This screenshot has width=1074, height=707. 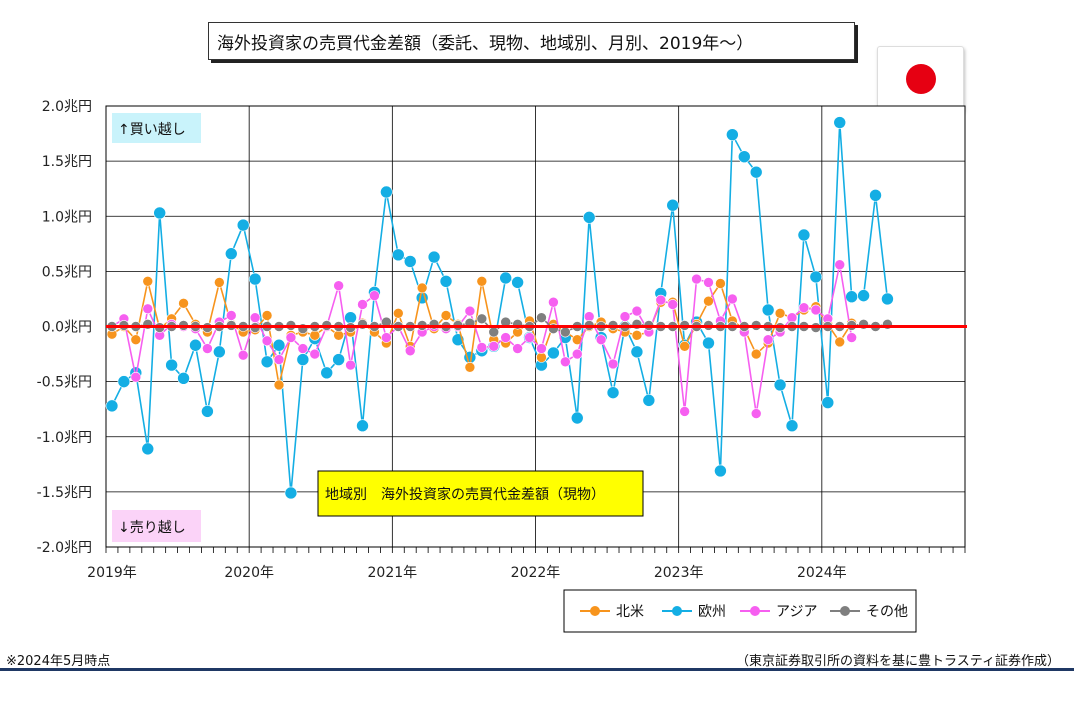 I want to click on sell-label: ↓売り越し, so click(x=152, y=528).